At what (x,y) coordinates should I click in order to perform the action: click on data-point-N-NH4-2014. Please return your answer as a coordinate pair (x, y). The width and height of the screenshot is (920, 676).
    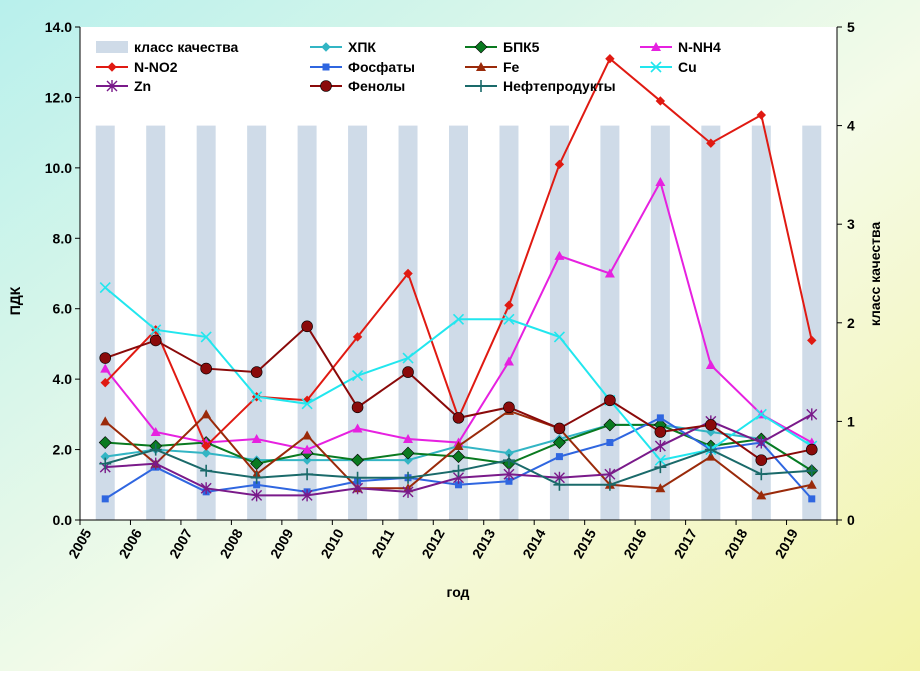
    Looking at the image, I should click on (559, 255).